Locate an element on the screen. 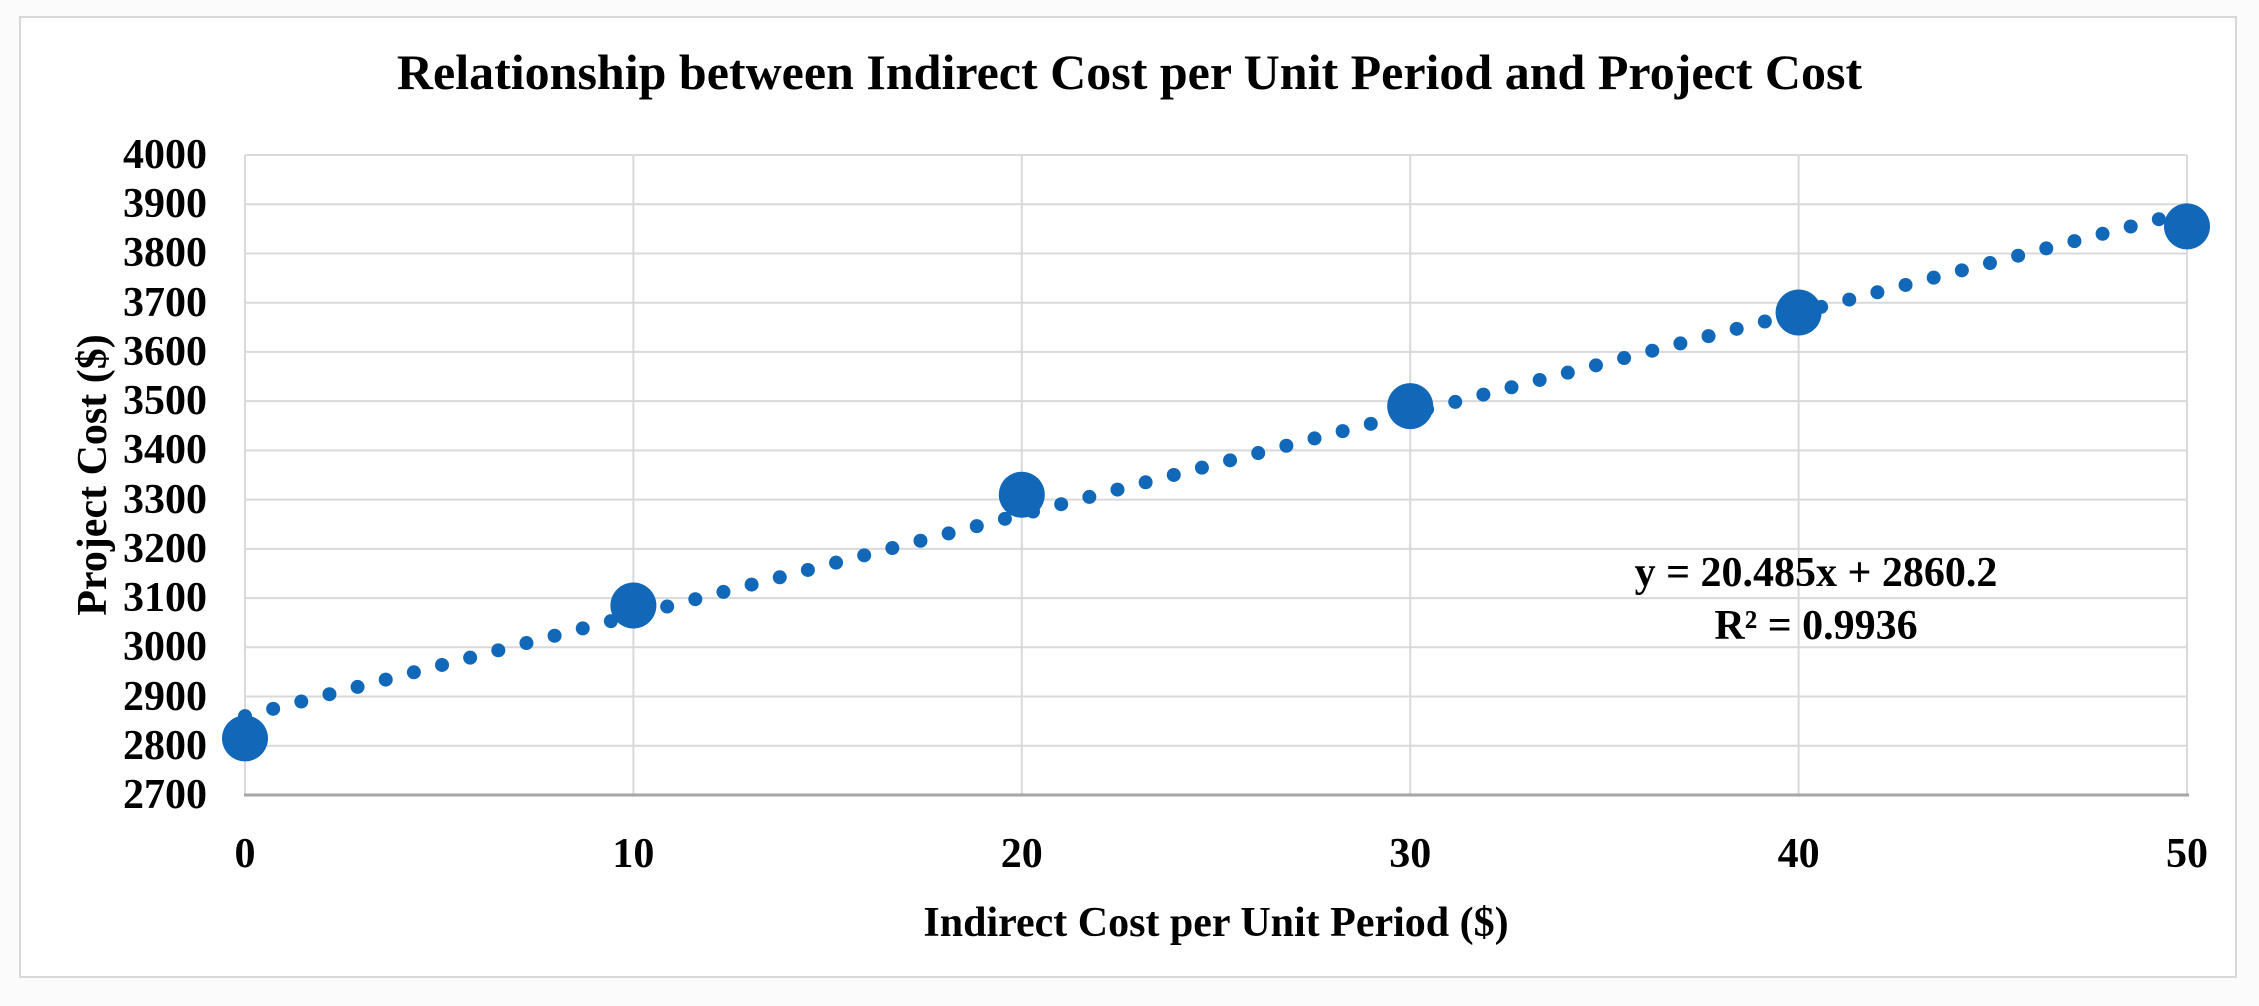 The height and width of the screenshot is (1006, 2259). trendline-equation: y = 20.485x + 2860.2 R² = 0.9936 is located at coordinates (1816, 600).